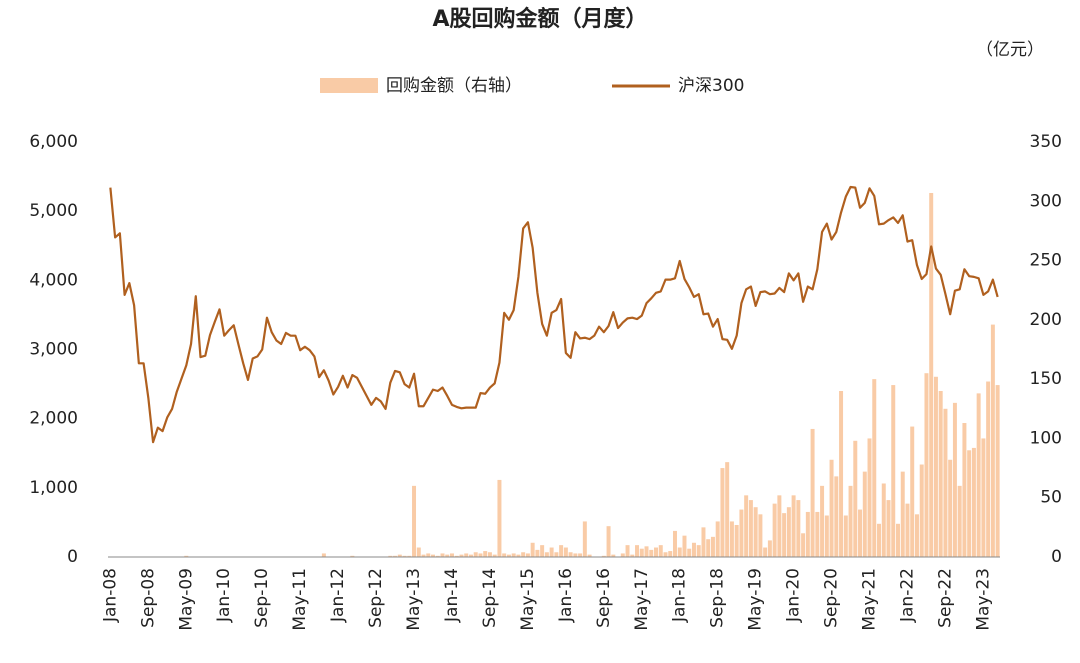 This screenshot has height=663, width=1080. What do you see at coordinates (414, 599) in the screenshot?
I see `x-tick-label: May-13` at bounding box center [414, 599].